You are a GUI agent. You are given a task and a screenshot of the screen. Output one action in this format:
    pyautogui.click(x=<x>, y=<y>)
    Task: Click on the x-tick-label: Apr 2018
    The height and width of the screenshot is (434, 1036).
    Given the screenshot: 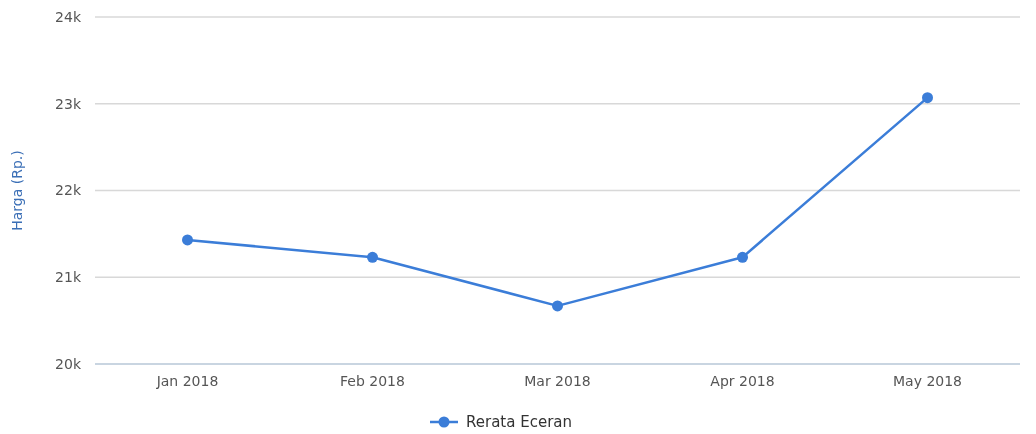 What is the action you would take?
    pyautogui.click(x=742, y=381)
    